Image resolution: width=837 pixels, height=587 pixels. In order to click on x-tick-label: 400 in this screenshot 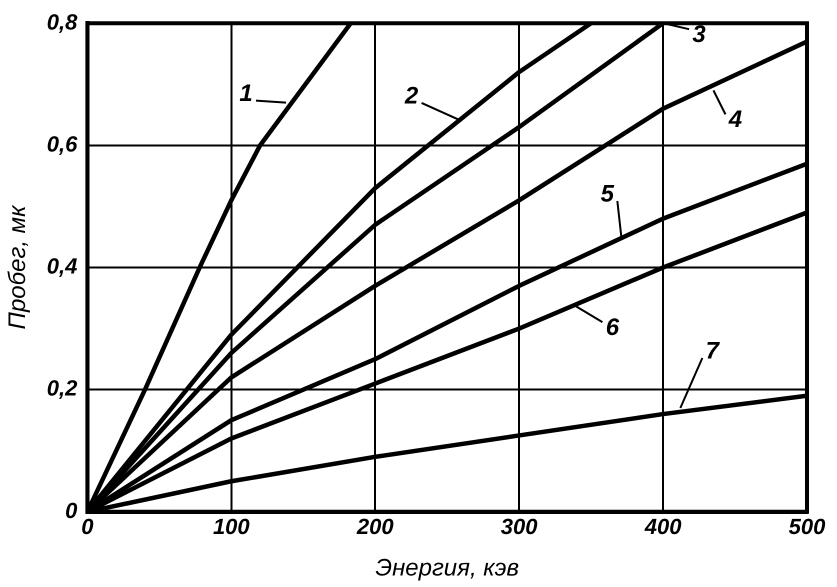, I will do `click(663, 527)`.